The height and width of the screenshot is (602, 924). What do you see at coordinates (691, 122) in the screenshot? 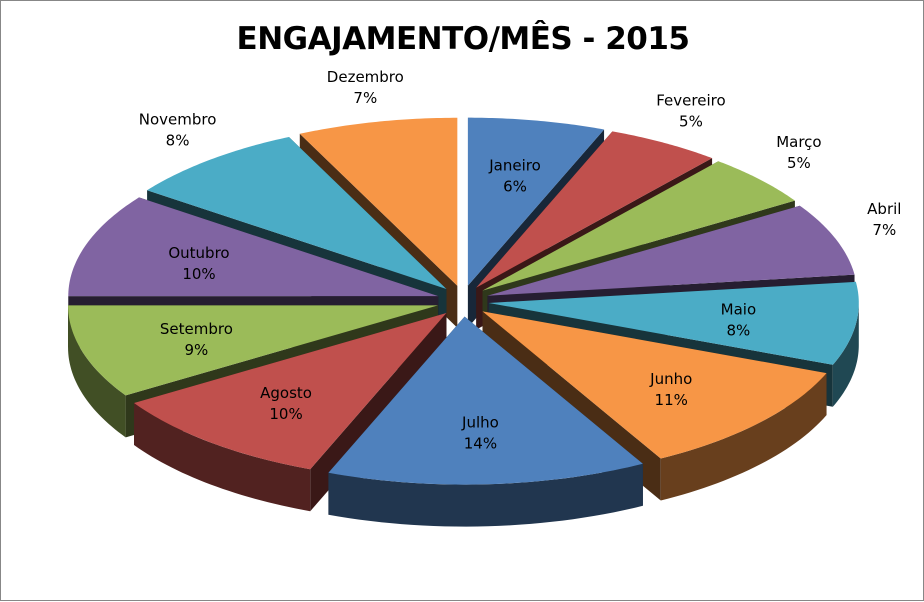
I see `slice-value-fevereiro: 5%` at bounding box center [691, 122].